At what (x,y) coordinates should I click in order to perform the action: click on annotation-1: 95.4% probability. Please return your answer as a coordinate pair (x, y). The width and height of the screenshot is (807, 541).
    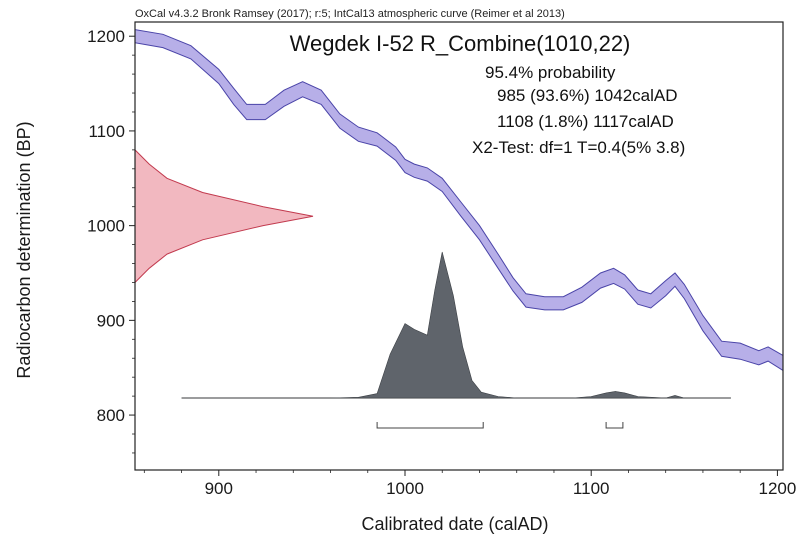
    Looking at the image, I should click on (550, 72).